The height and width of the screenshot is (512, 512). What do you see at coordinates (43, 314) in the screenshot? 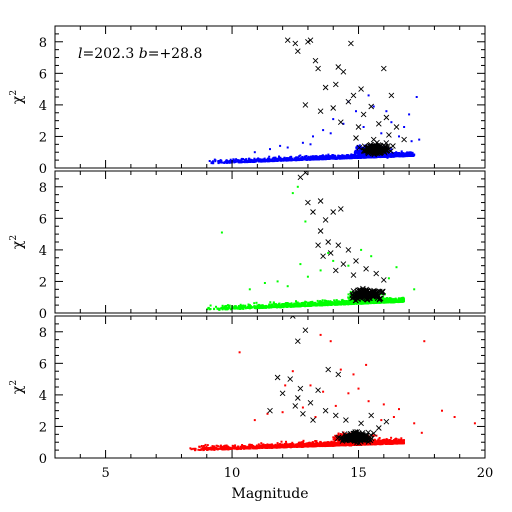
I see `y-tick-label: 0` at bounding box center [43, 314].